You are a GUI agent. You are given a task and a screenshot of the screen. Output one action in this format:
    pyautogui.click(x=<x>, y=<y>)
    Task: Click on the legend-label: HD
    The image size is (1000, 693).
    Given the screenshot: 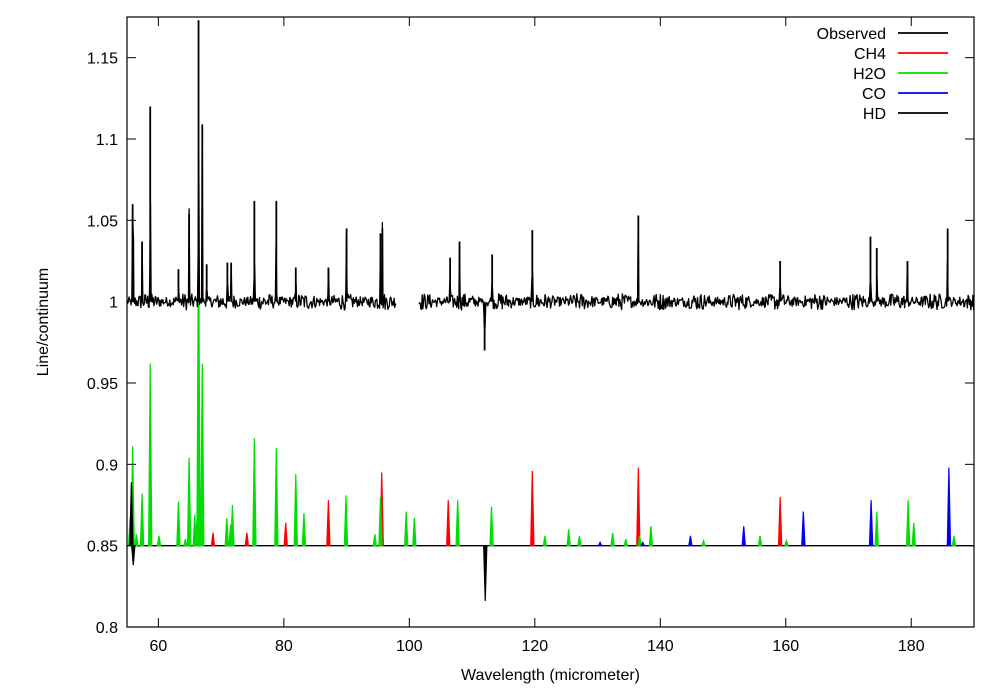 What is the action you would take?
    pyautogui.click(x=874, y=114)
    